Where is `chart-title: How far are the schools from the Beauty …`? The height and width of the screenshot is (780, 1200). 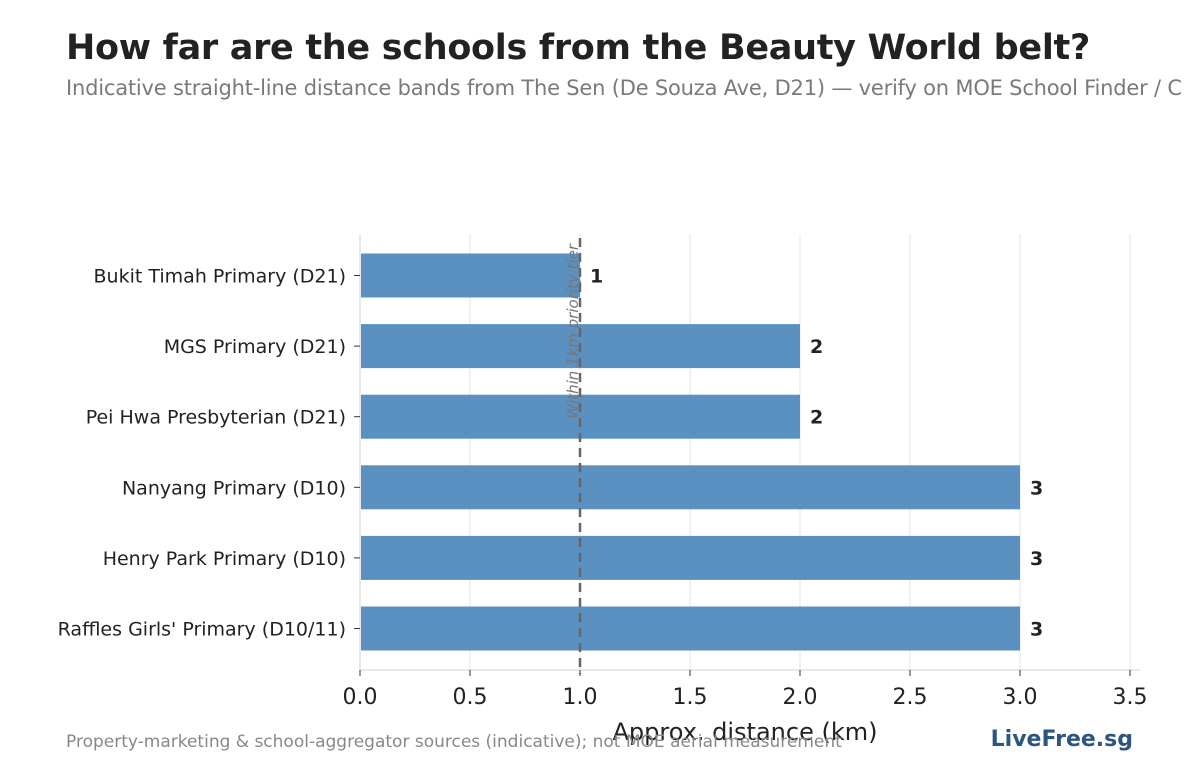 chart-title: How far are the schools from the Beauty … is located at coordinates (578, 48).